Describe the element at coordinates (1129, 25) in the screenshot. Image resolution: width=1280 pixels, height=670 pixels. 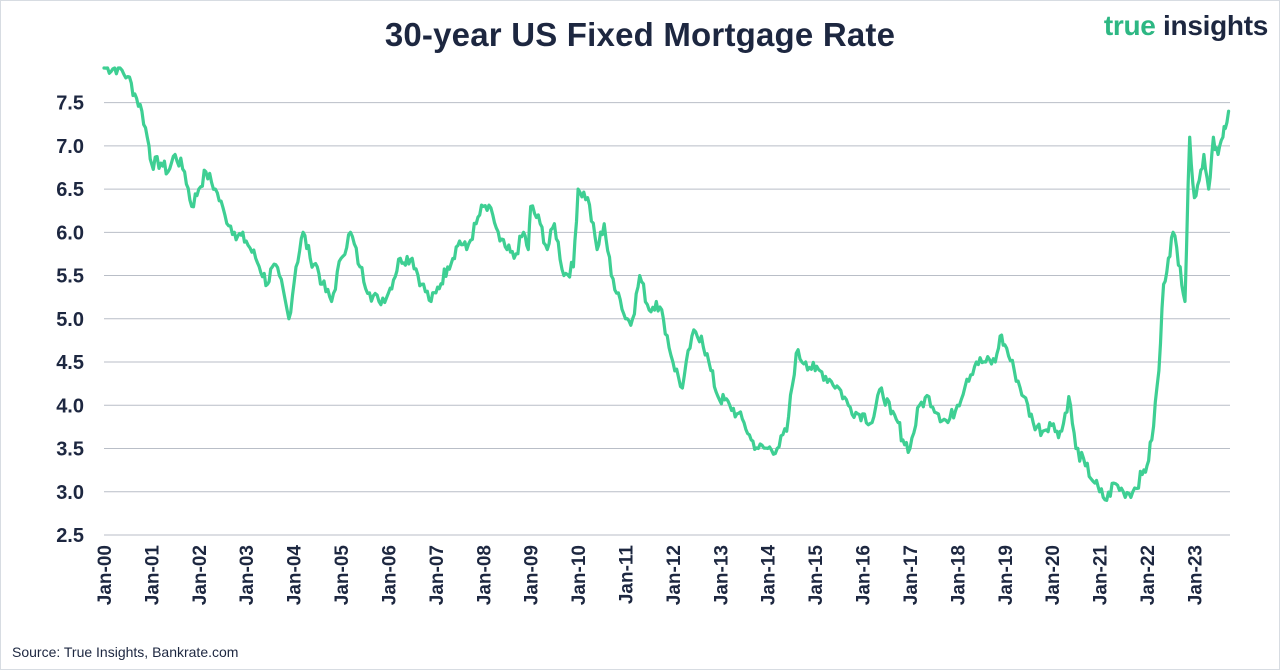
I see `brand-word-true: true` at that location.